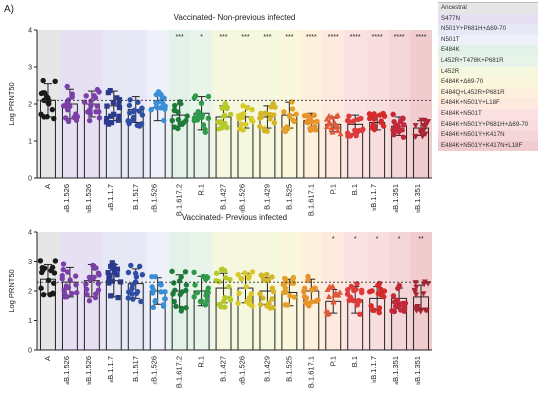 This screenshot has width=542, height=419. Describe the element at coordinates (395, 370) in the screenshot. I see `x-tick-label: aB.1.351` at that location.